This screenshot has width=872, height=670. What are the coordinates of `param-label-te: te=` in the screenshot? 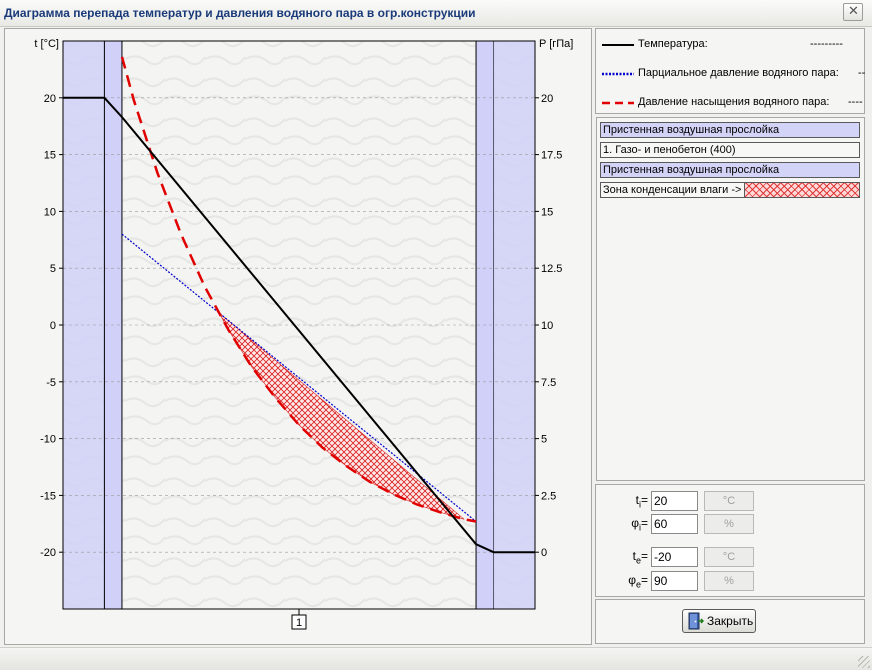 It's located at (640, 557).